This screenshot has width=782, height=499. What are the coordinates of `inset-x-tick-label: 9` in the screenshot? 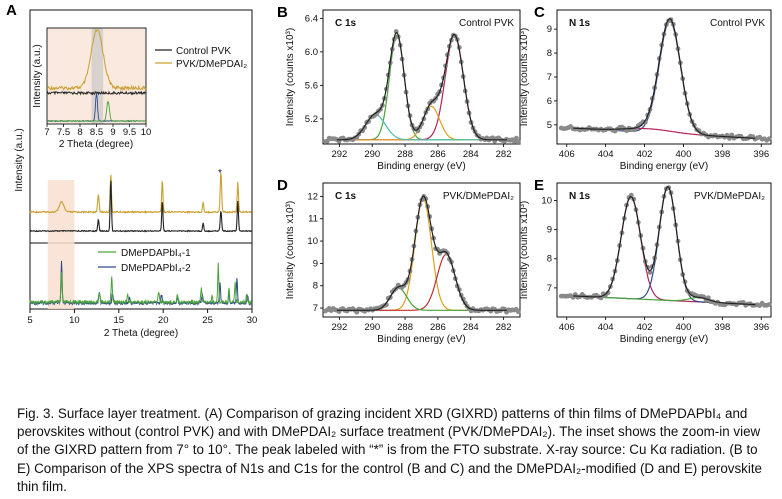 It's located at (112, 132).